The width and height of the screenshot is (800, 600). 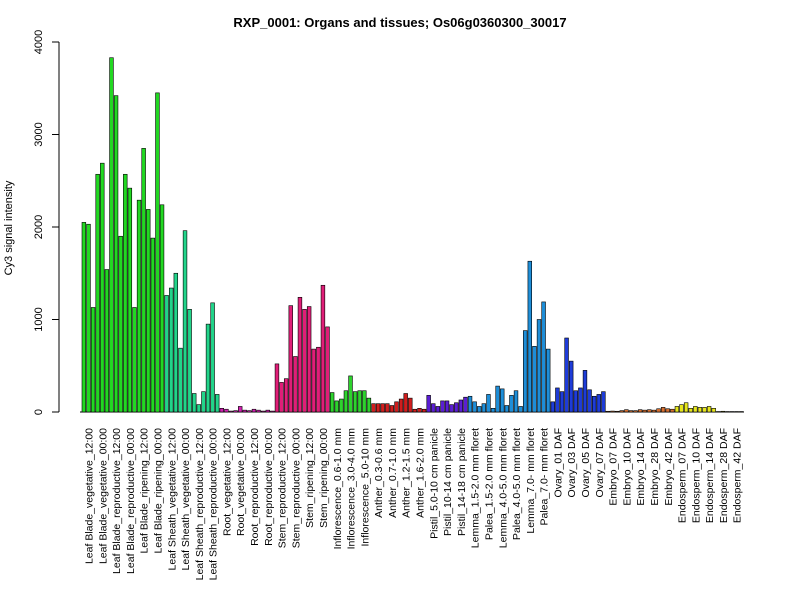 I want to click on x-tick-label: Endosperm_42 DAF, so click(x=738, y=475).